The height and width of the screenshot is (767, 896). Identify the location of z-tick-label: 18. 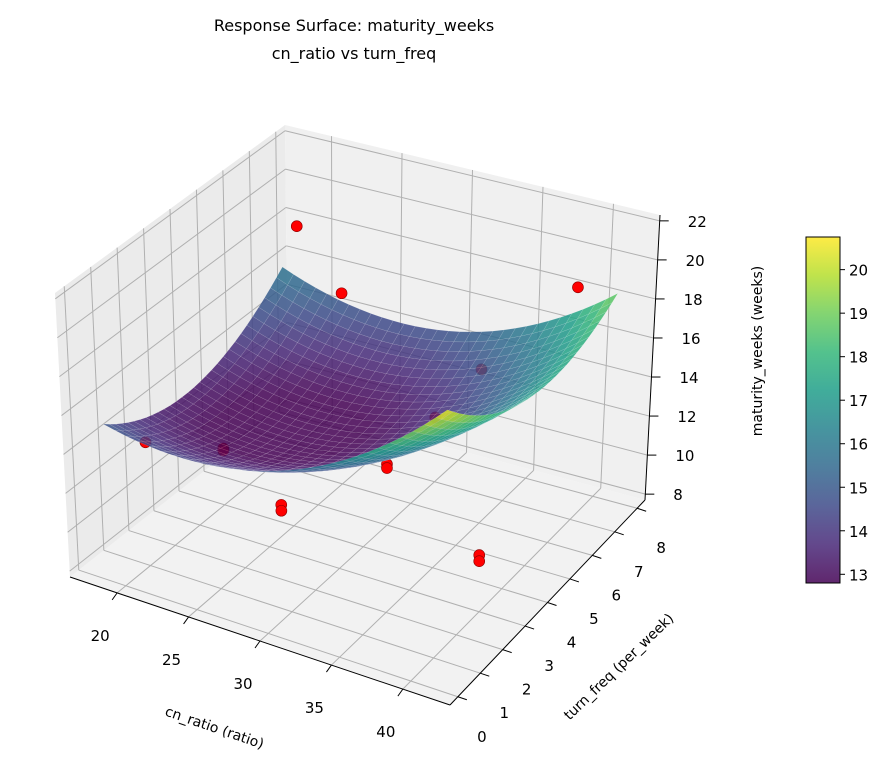
(693, 300).